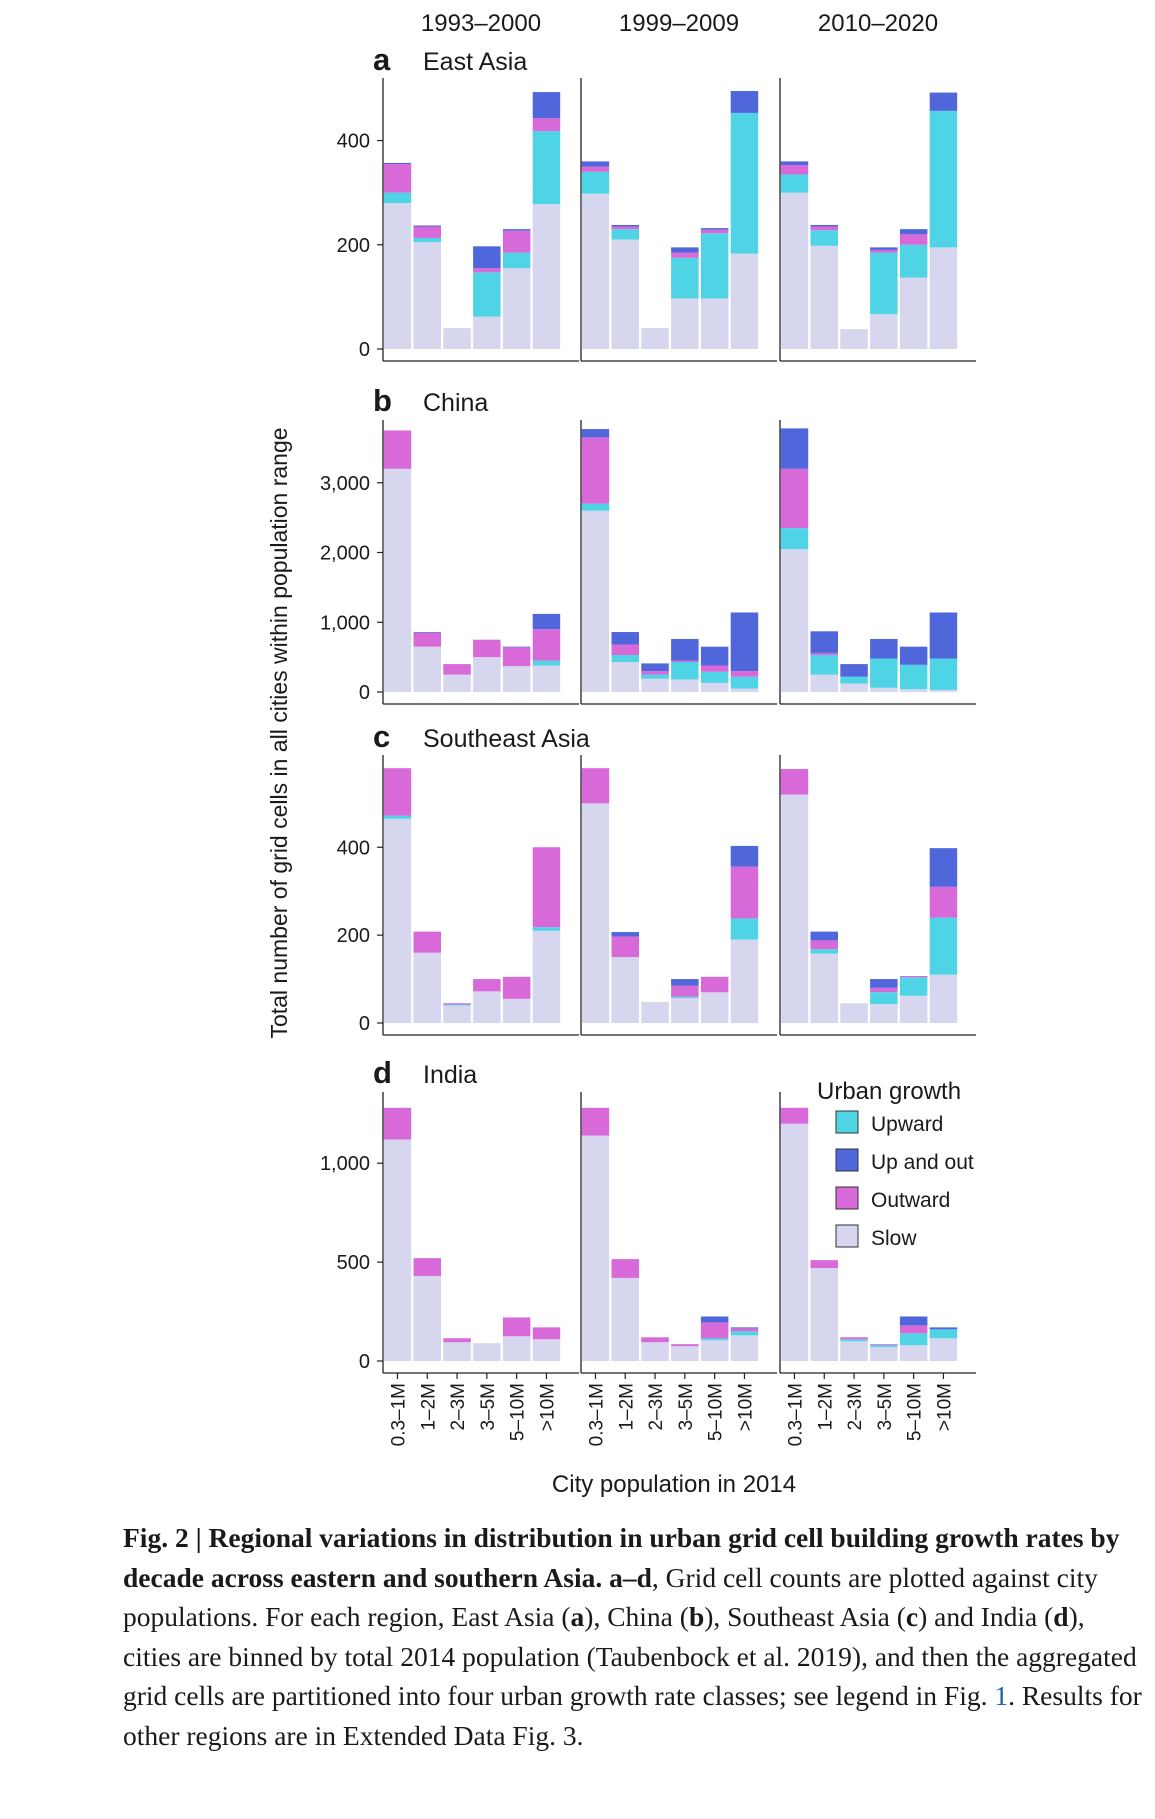 This screenshot has height=1819, width=1155. What do you see at coordinates (878, 23) in the screenshot?
I see `column-header-3: 2010–2020` at bounding box center [878, 23].